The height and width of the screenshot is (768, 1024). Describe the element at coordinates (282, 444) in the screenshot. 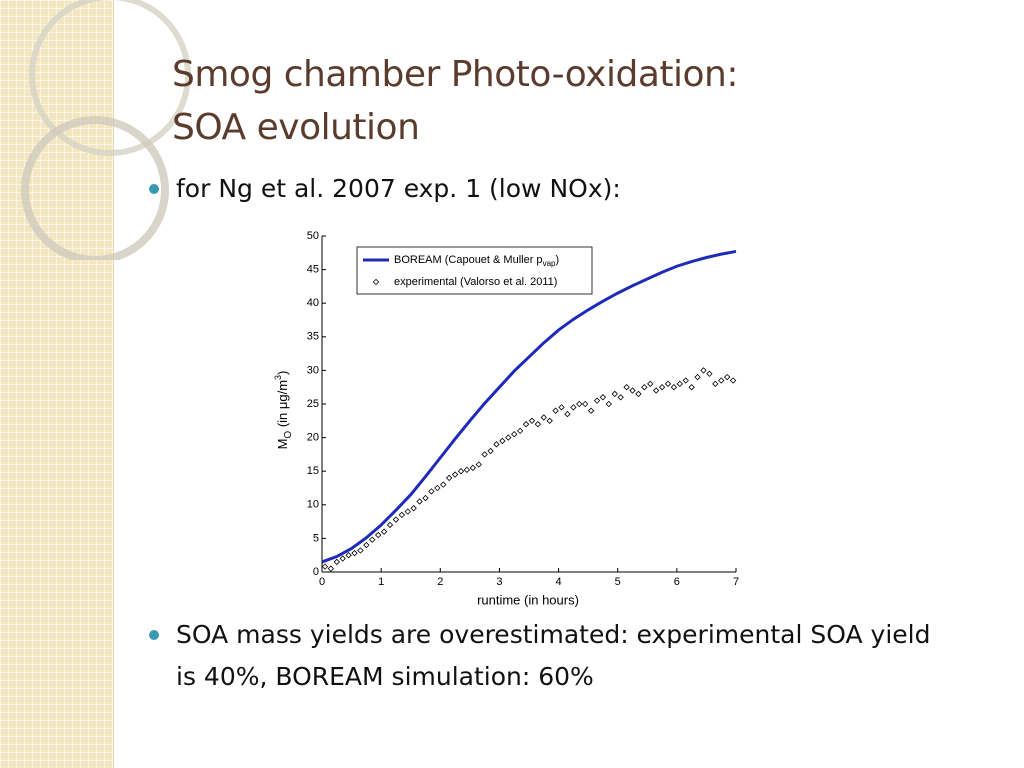

I see `y-label-part: M` at that location.